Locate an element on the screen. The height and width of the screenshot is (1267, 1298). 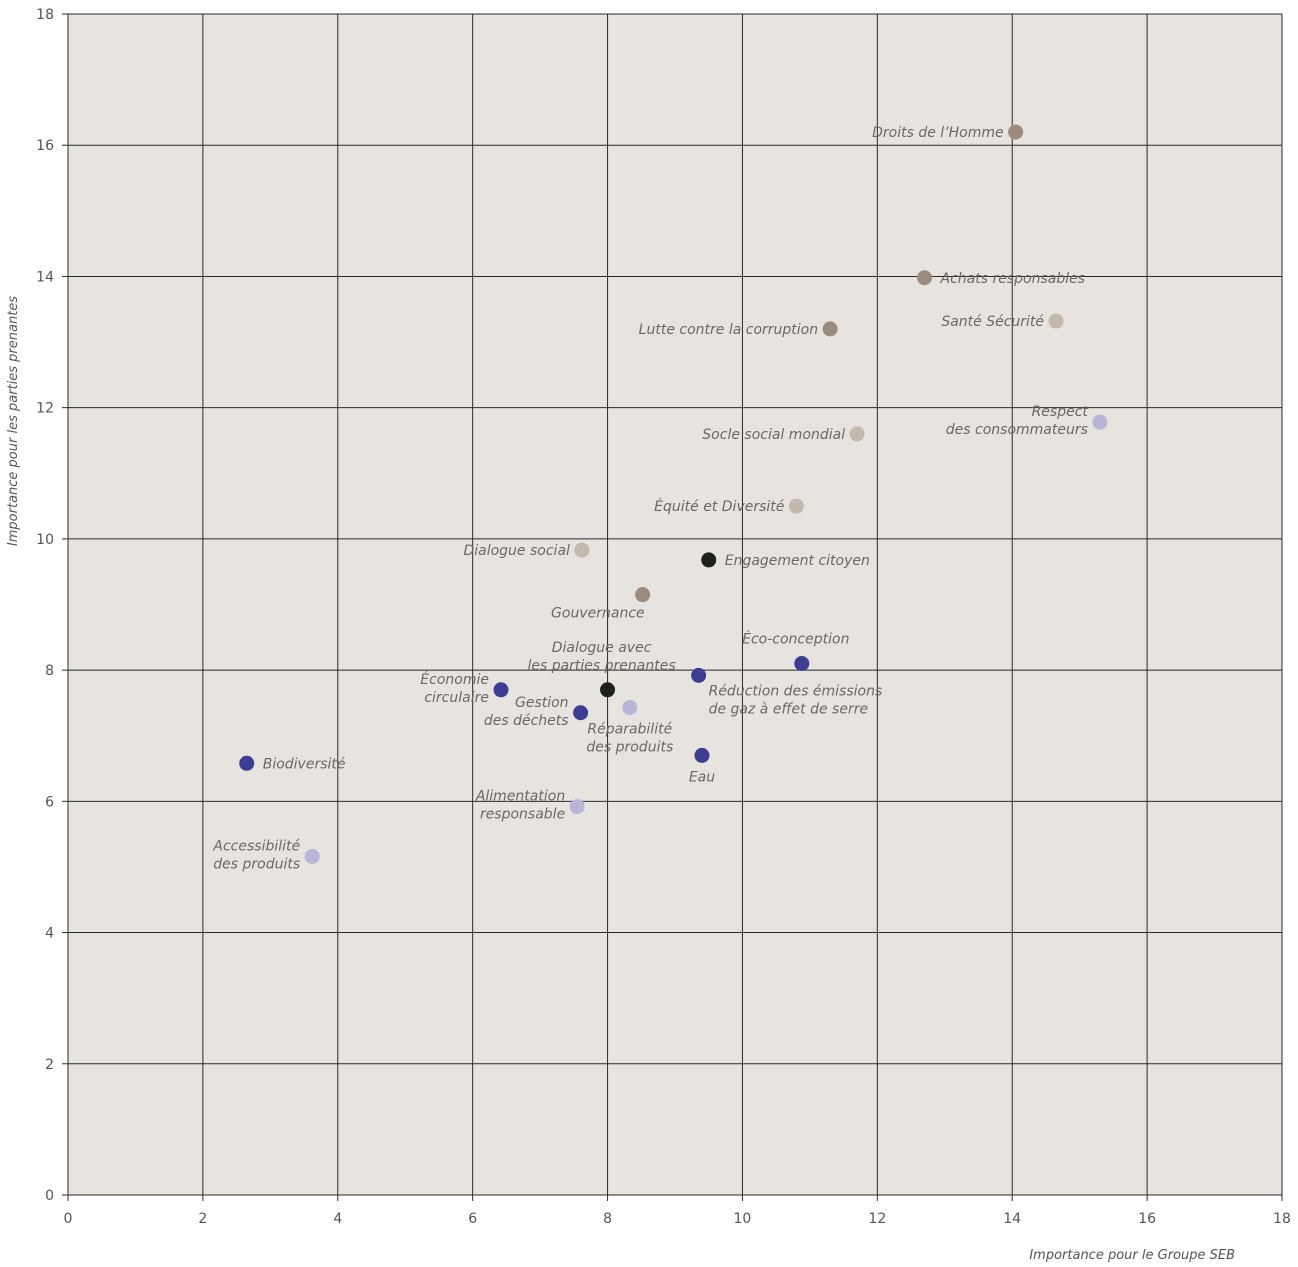
data-point: Dialogue avec les parties prenantes is located at coordinates (601, 669).